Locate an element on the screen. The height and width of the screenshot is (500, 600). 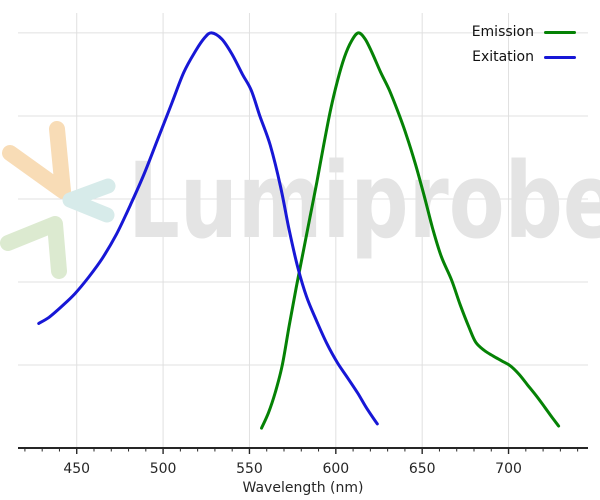
x-tick-label: 550 is located at coordinates (249, 469).